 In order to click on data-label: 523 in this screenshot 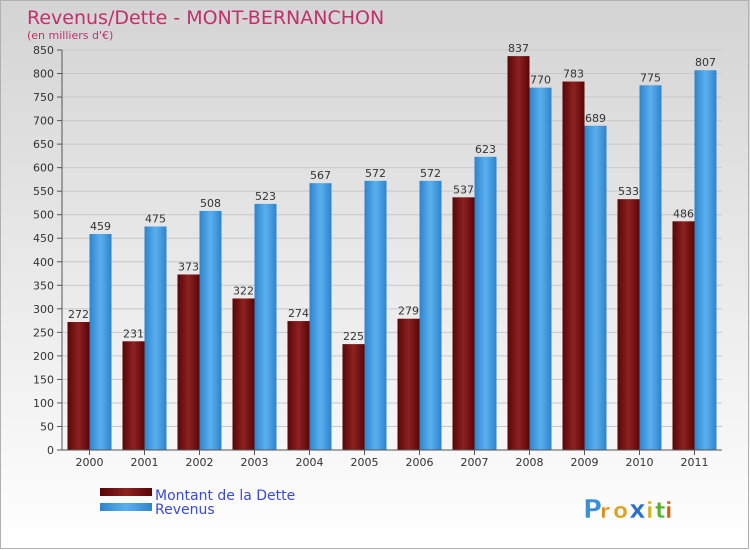, I will do `click(265, 196)`.